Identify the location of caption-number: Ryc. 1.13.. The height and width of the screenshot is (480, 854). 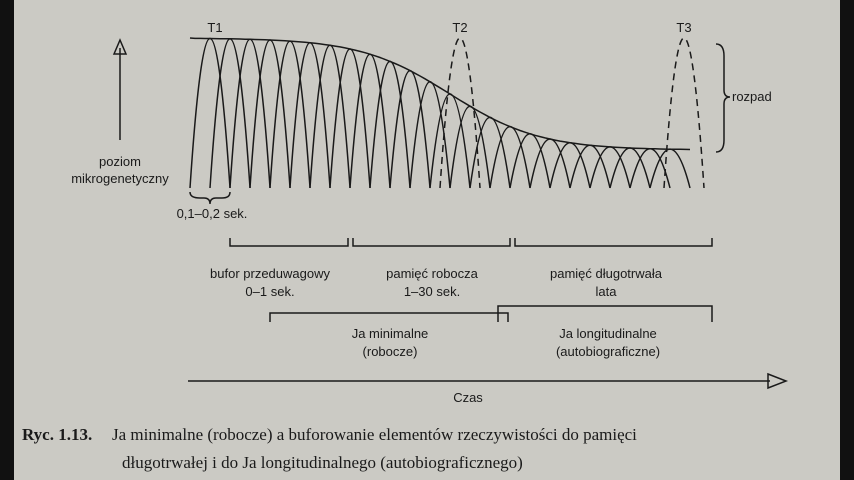
(57, 434).